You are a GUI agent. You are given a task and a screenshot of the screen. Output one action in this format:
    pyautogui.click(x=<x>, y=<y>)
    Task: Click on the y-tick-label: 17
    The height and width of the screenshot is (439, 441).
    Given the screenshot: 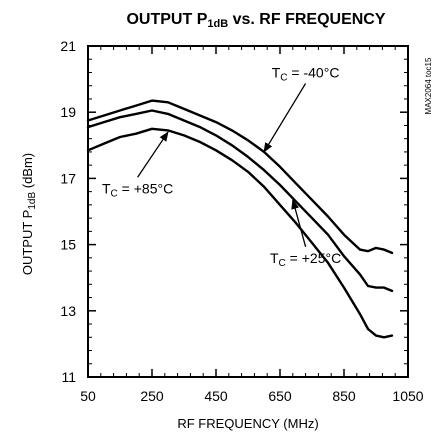 What is the action you would take?
    pyautogui.click(x=68, y=178)
    